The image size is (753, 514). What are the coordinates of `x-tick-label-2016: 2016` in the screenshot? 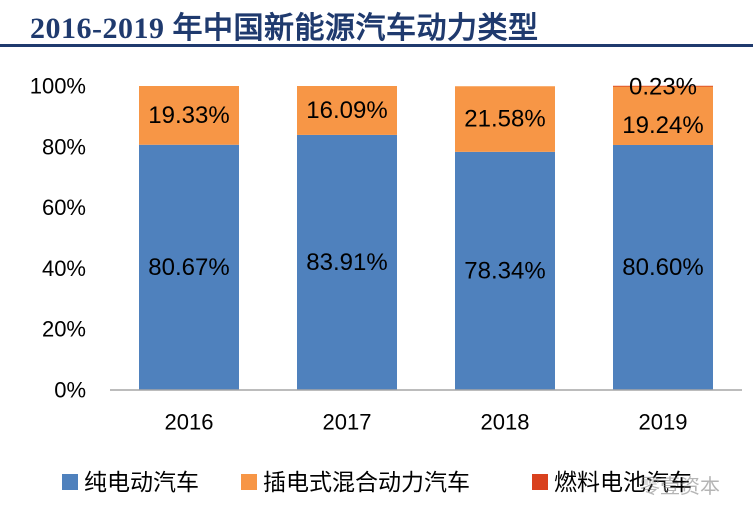 It's located at (189, 422).